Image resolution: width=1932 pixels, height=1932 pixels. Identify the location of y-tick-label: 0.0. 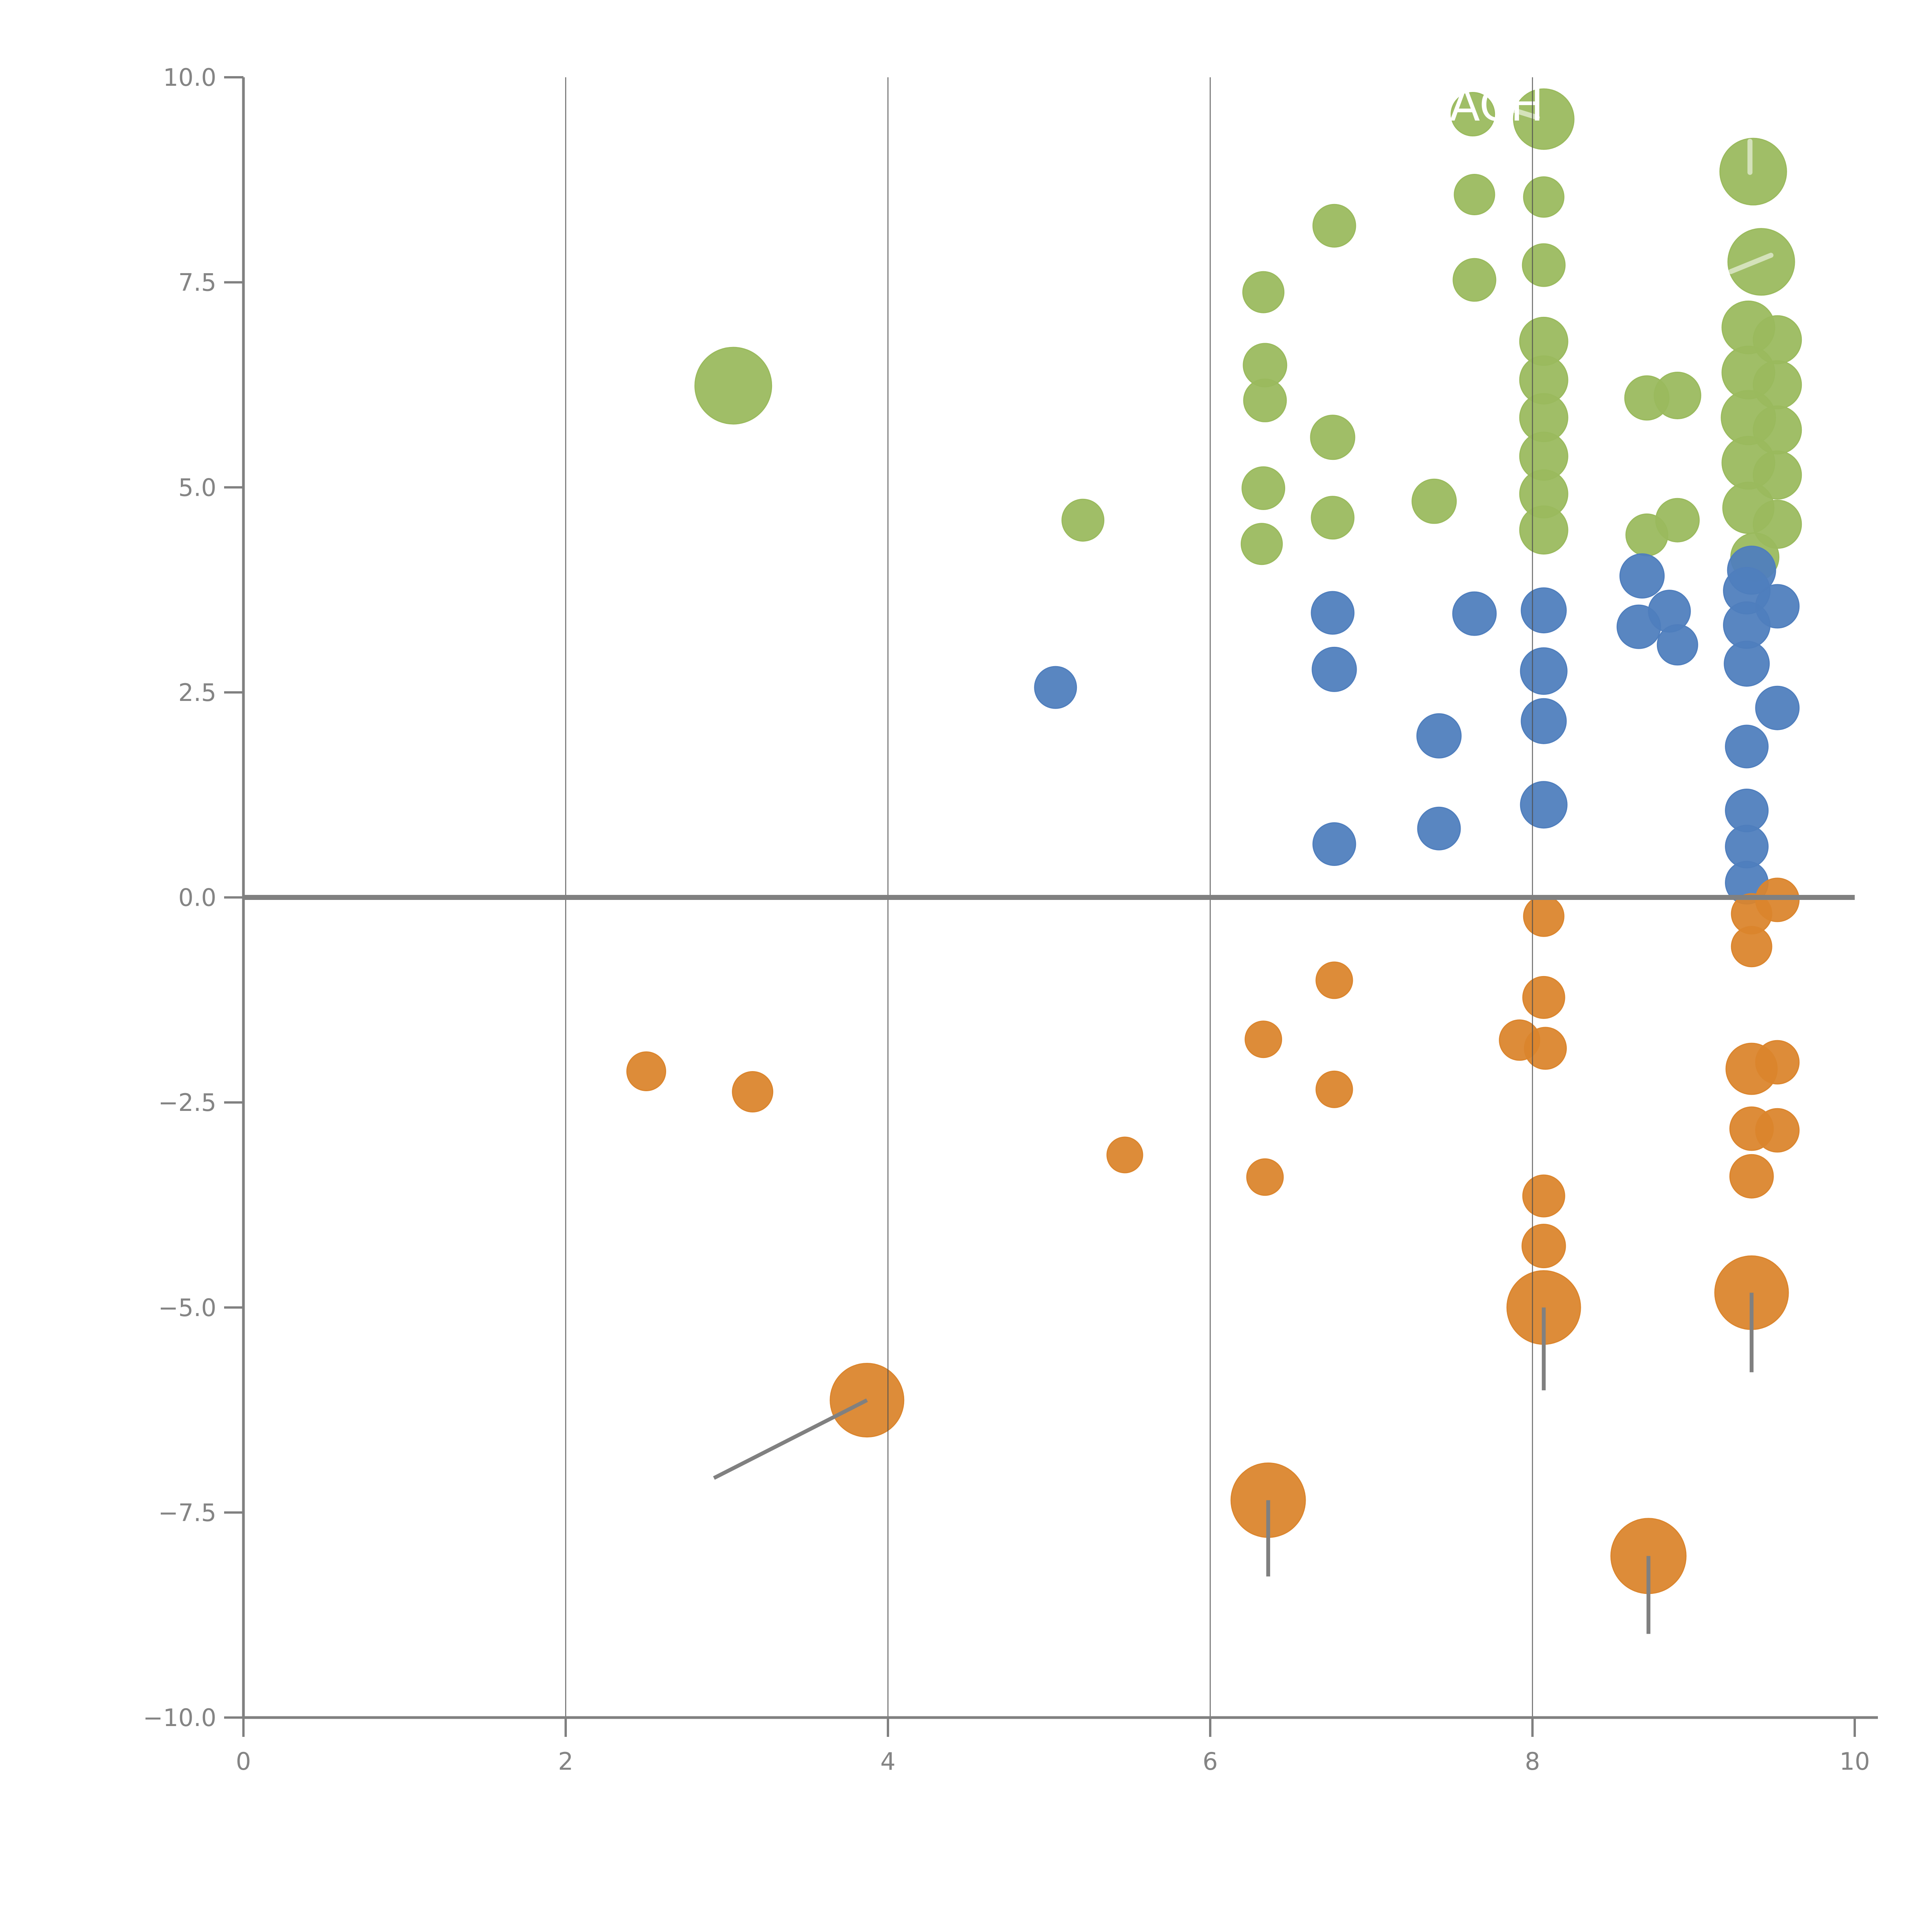
(197, 898).